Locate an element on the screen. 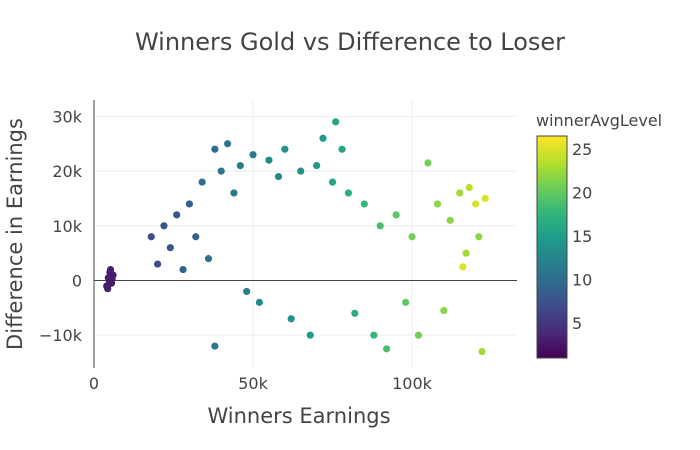  colorbar-tick-label: 20 is located at coordinates (582, 193).